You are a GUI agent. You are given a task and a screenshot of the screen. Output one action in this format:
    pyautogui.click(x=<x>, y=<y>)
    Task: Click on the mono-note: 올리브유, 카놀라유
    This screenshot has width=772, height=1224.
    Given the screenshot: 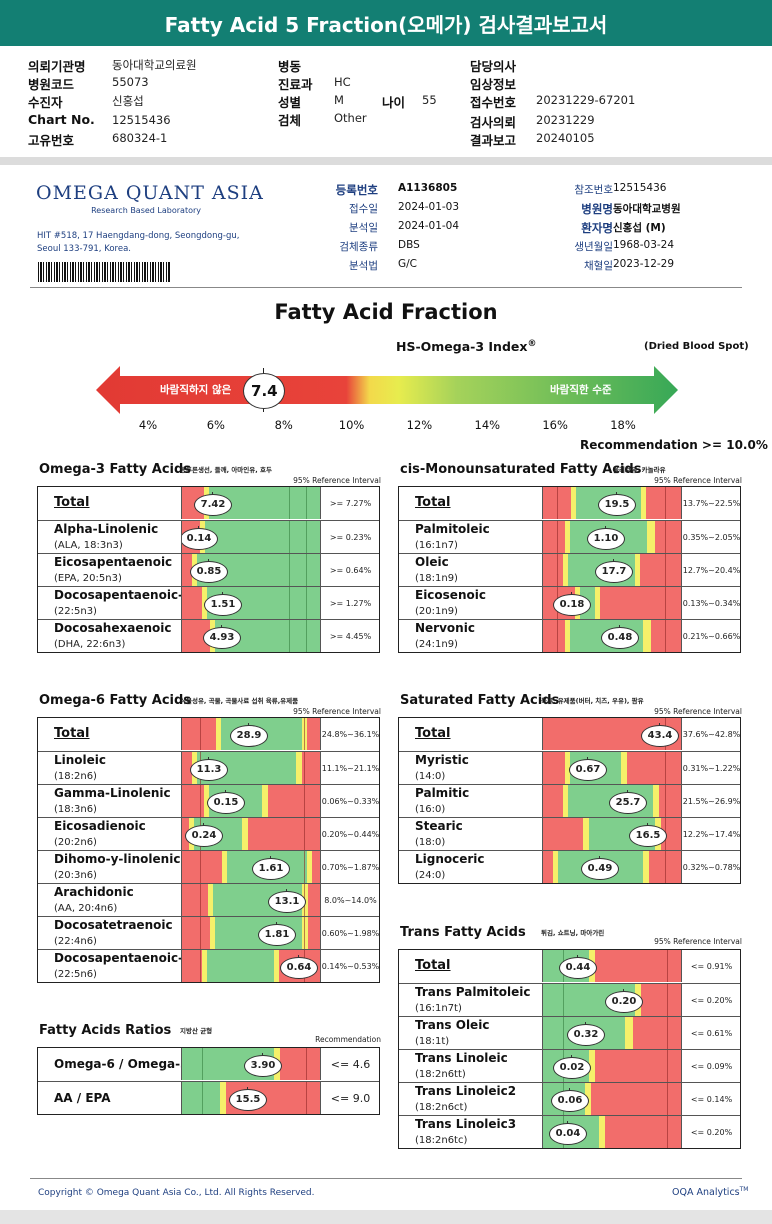 What is the action you would take?
    pyautogui.click(x=639, y=470)
    